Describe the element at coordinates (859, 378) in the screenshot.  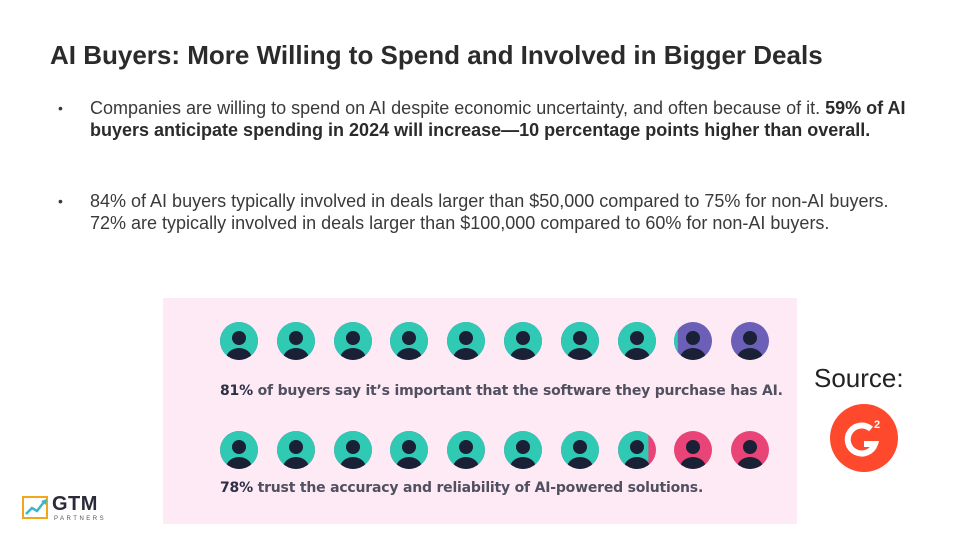
I see `source-label: Source:` at that location.